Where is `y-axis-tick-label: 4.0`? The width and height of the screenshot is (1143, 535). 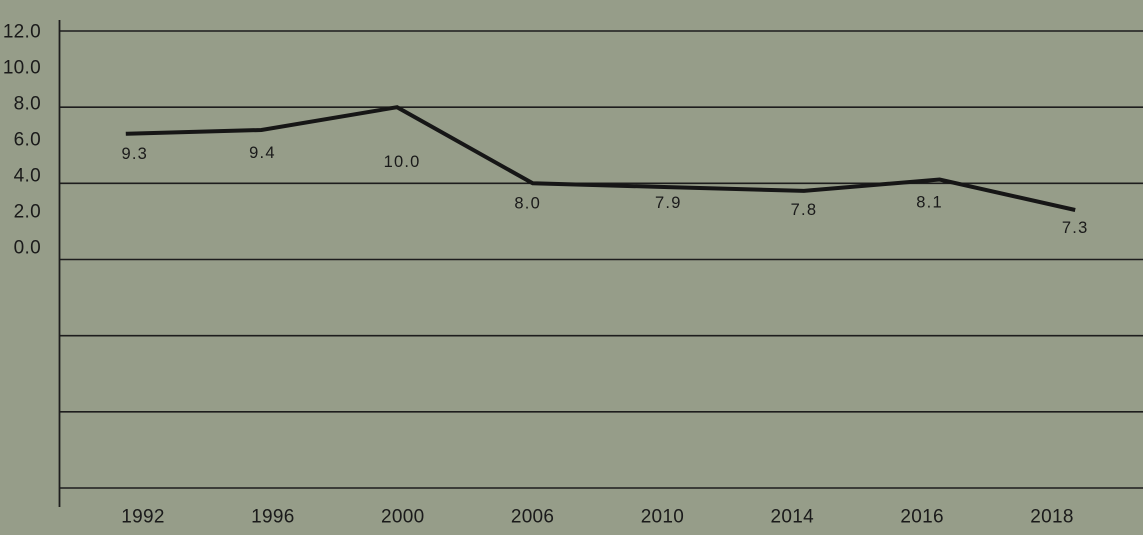 y-axis-tick-label: 4.0 is located at coordinates (27, 176).